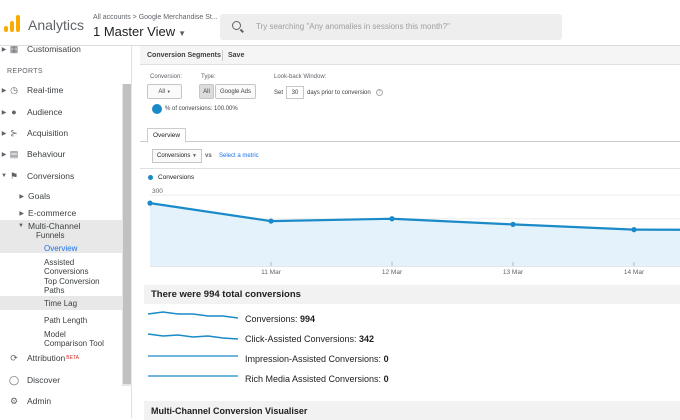 Image resolution: width=680 pixels, height=420 pixels. I want to click on clock-icon: ◷, so click(14, 89).